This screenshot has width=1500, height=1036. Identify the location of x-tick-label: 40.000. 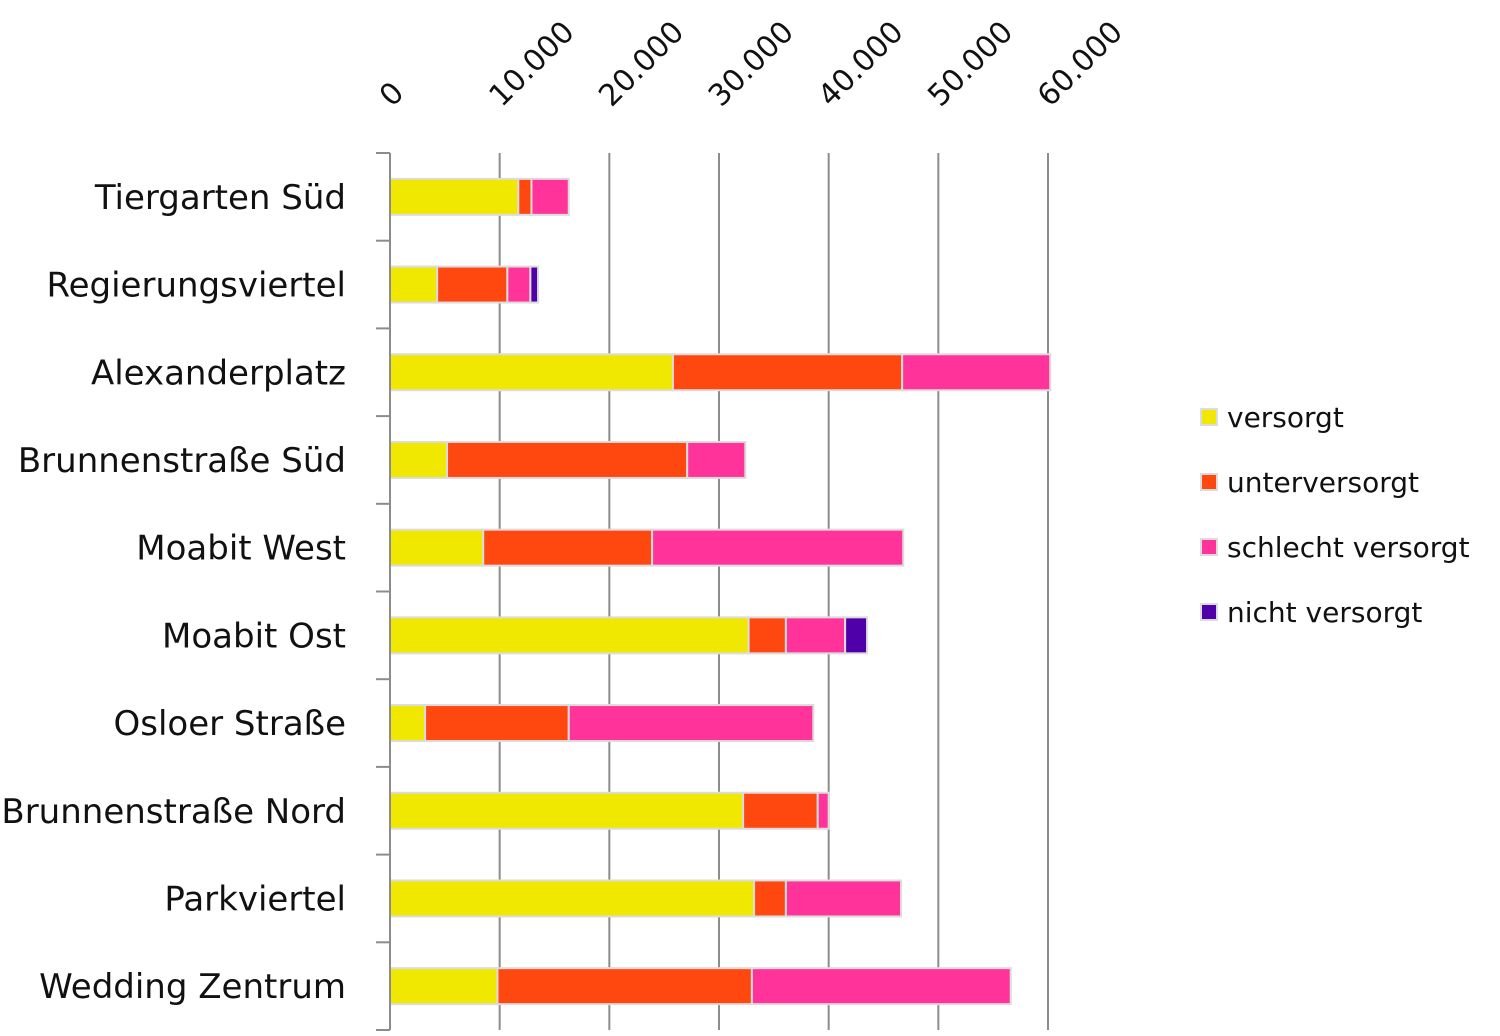
(861, 64).